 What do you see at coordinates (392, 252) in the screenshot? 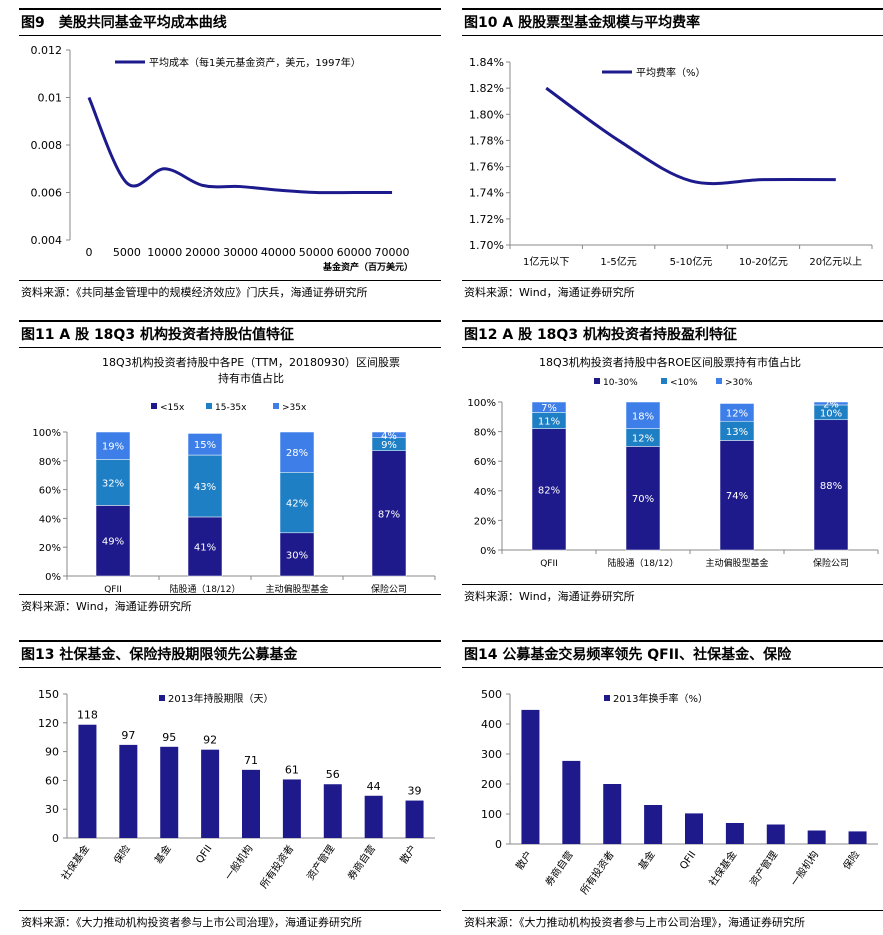
I see `x-tick-label: 70000` at bounding box center [392, 252].